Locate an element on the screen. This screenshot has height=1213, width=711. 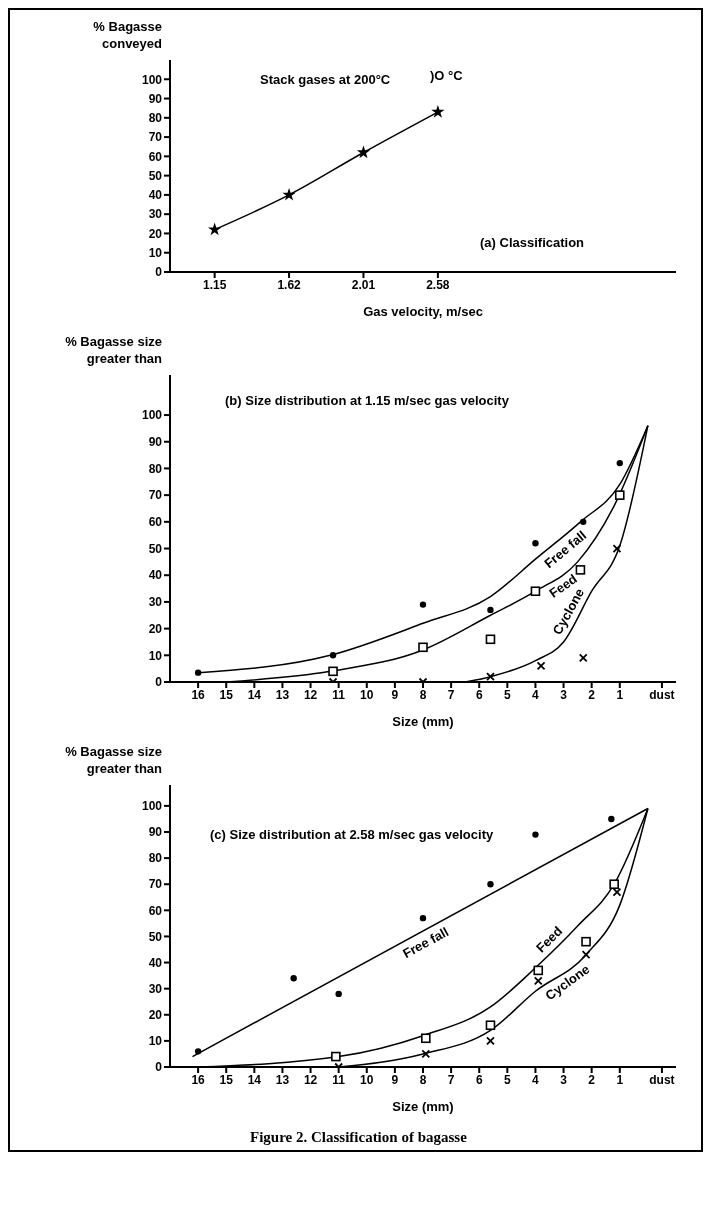
x-tick-label: 1.15 is located at coordinates (214, 284).